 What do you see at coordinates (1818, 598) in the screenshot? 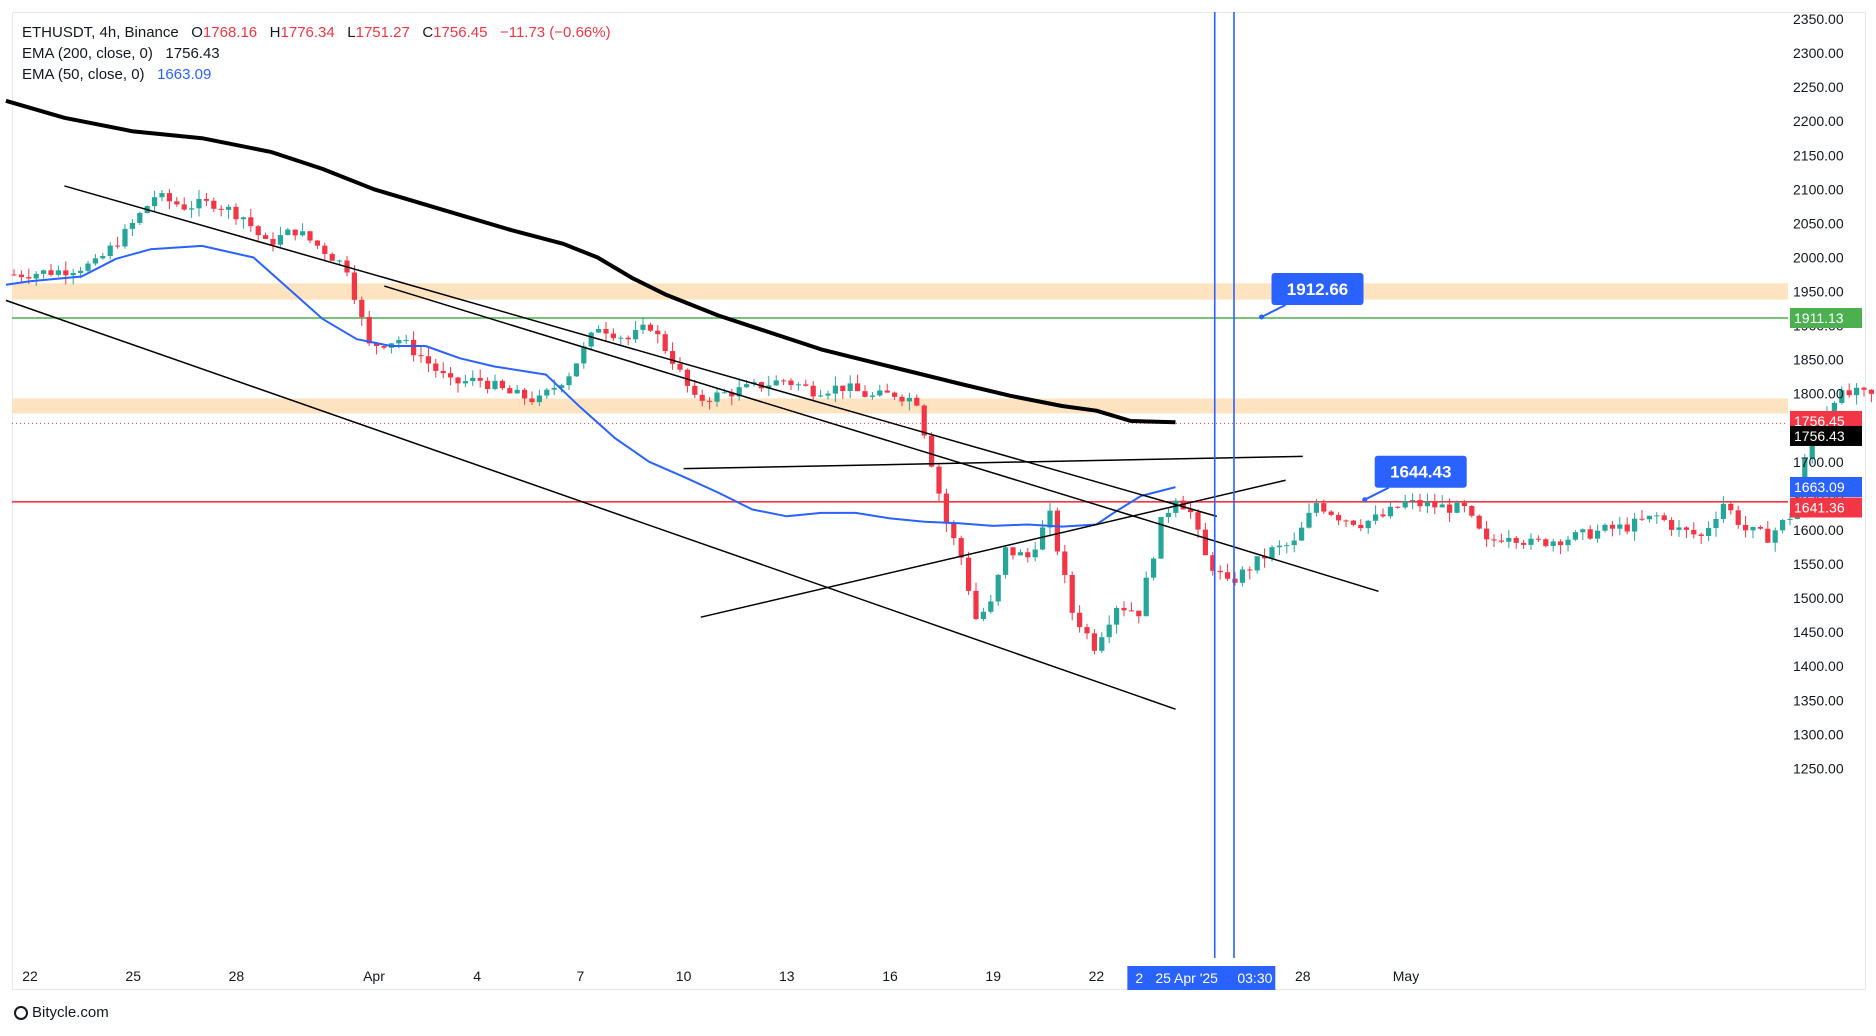
I see `y-tick-label: 1500.00` at bounding box center [1818, 598].